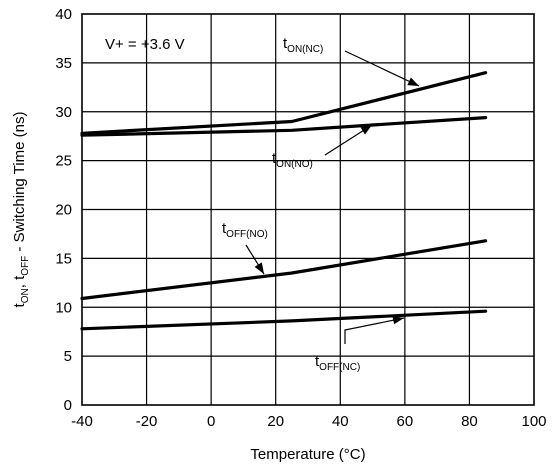 Image resolution: width=556 pixels, height=468 pixels. Describe the element at coordinates (292, 160) in the screenshot. I see `series-label: tON(NO)` at that location.